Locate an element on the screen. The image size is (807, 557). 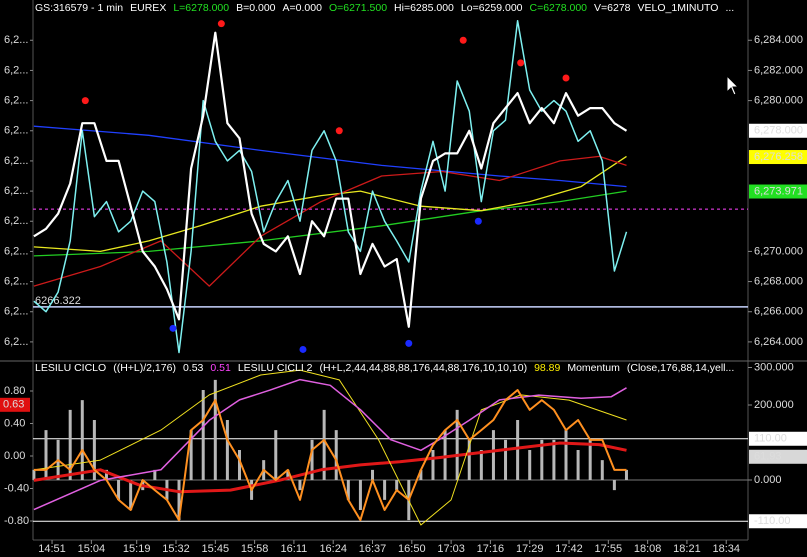
y-tick-label: 6,282.000 is located at coordinates (778, 70).